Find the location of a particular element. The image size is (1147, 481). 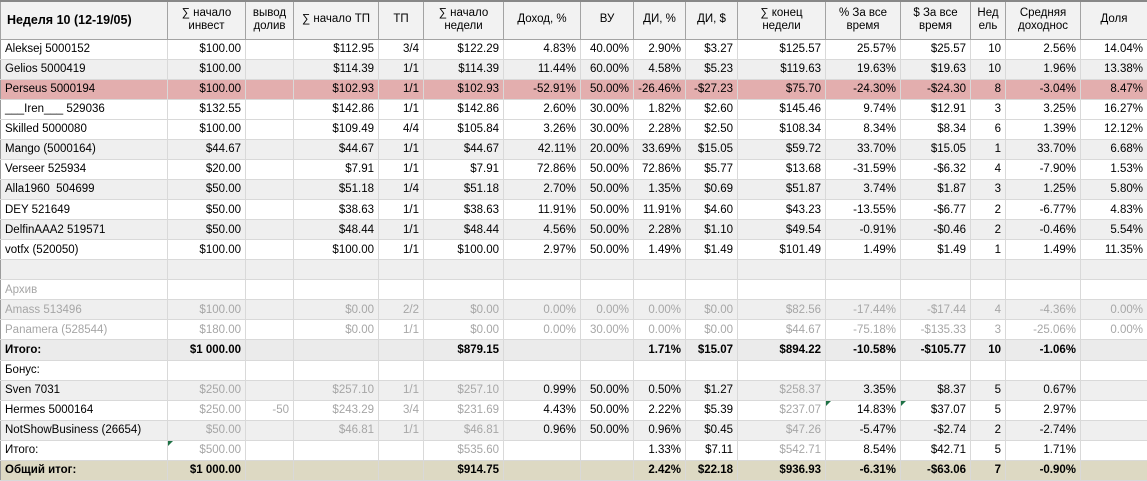

cell-start-tp: $38.63 is located at coordinates (336, 210).